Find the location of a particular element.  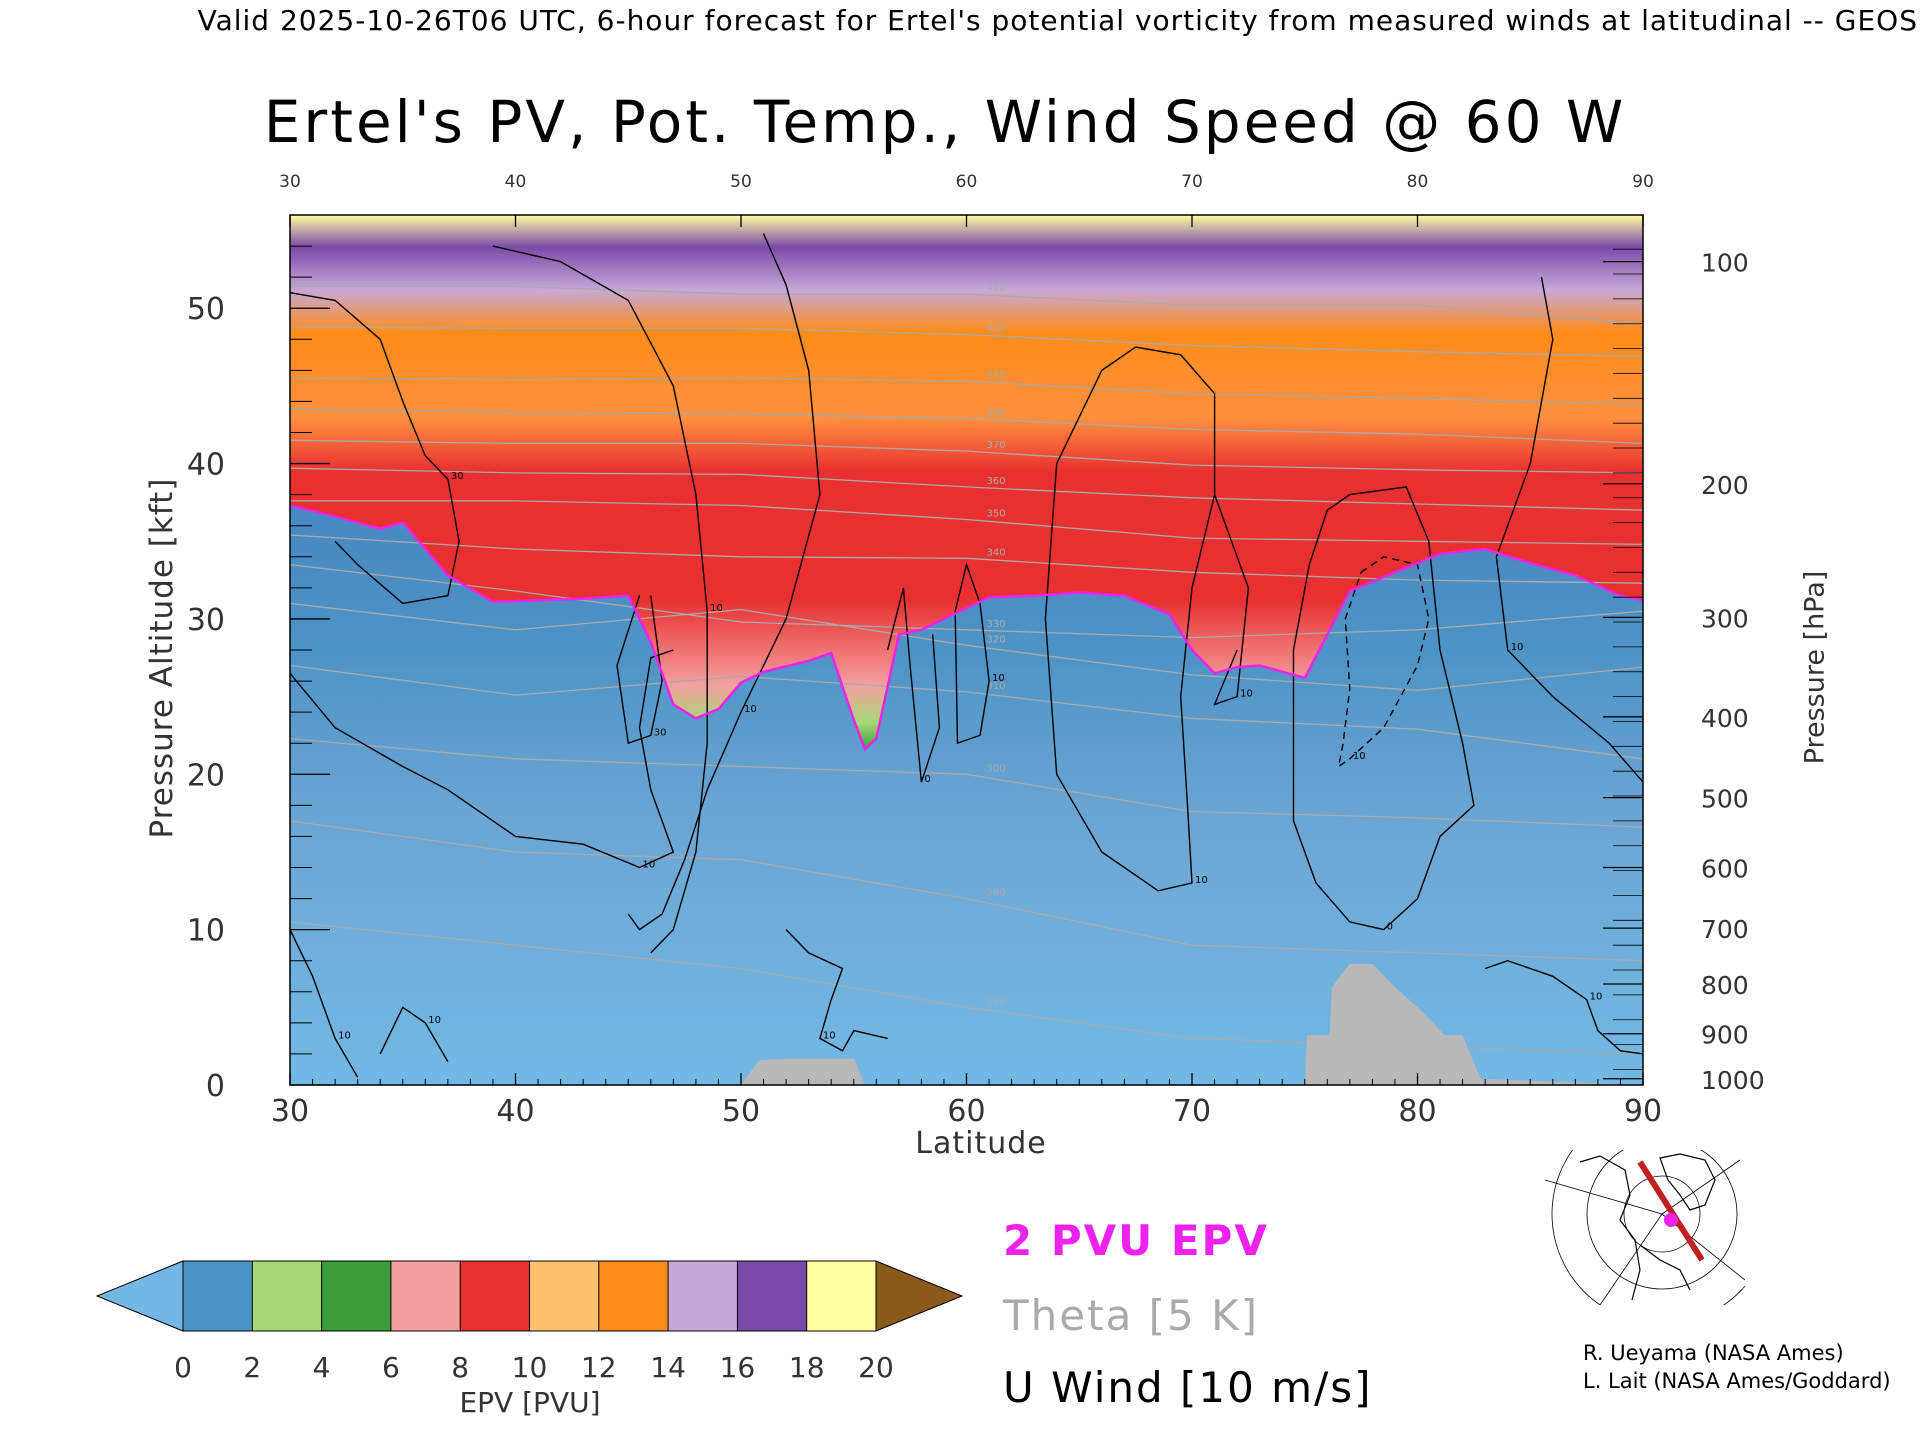

colorbar-under-arrow is located at coordinates (139, 1296).